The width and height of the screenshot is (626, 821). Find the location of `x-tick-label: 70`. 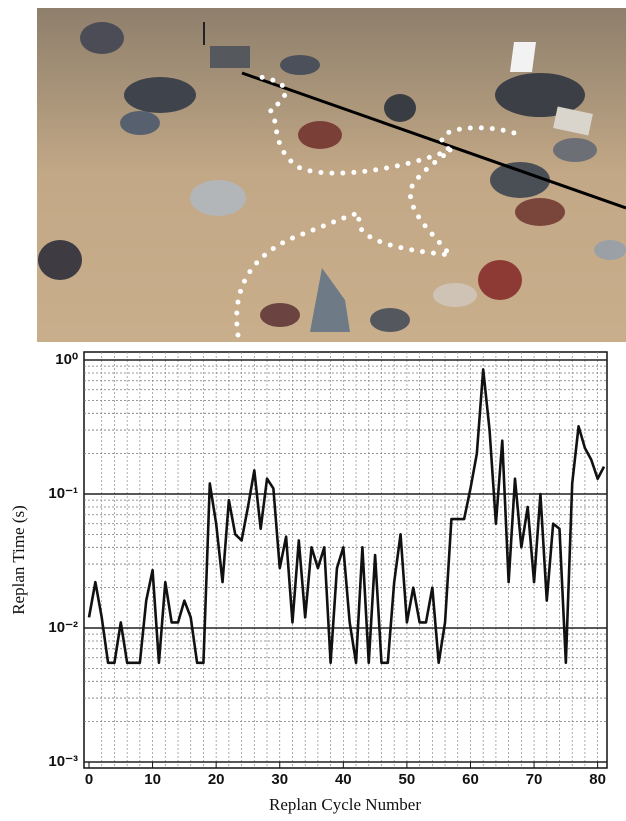

x-tick-label: 70 is located at coordinates (534, 779).